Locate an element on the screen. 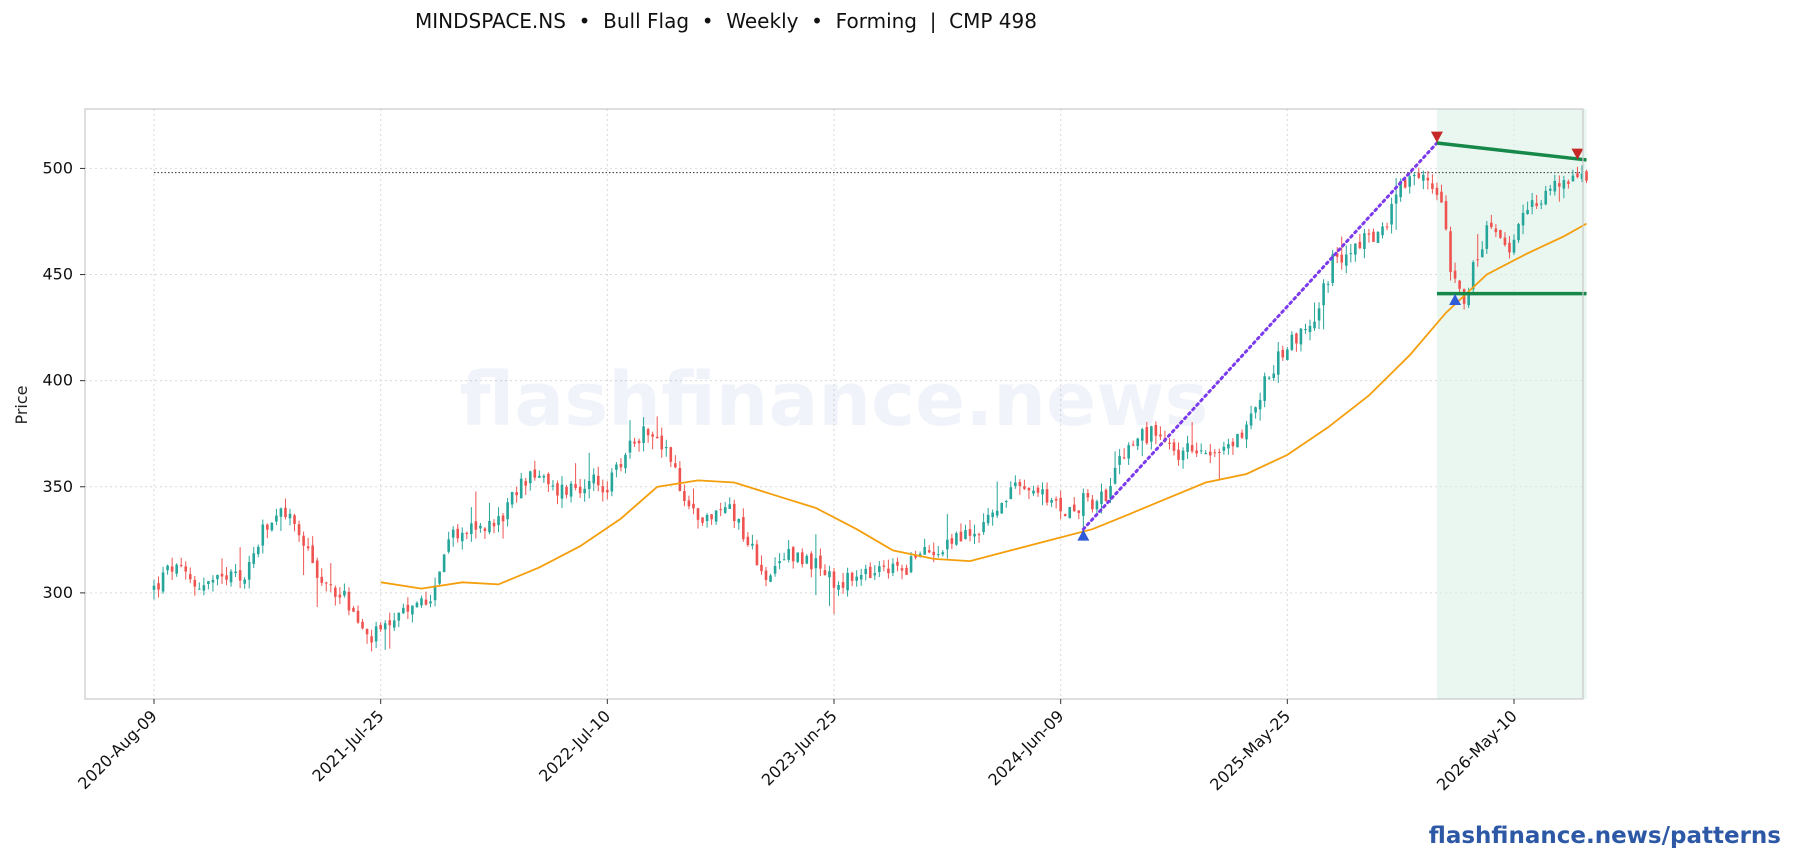 The width and height of the screenshot is (1793, 860). x-tick-label: 2026-May-10 is located at coordinates (1477, 750).